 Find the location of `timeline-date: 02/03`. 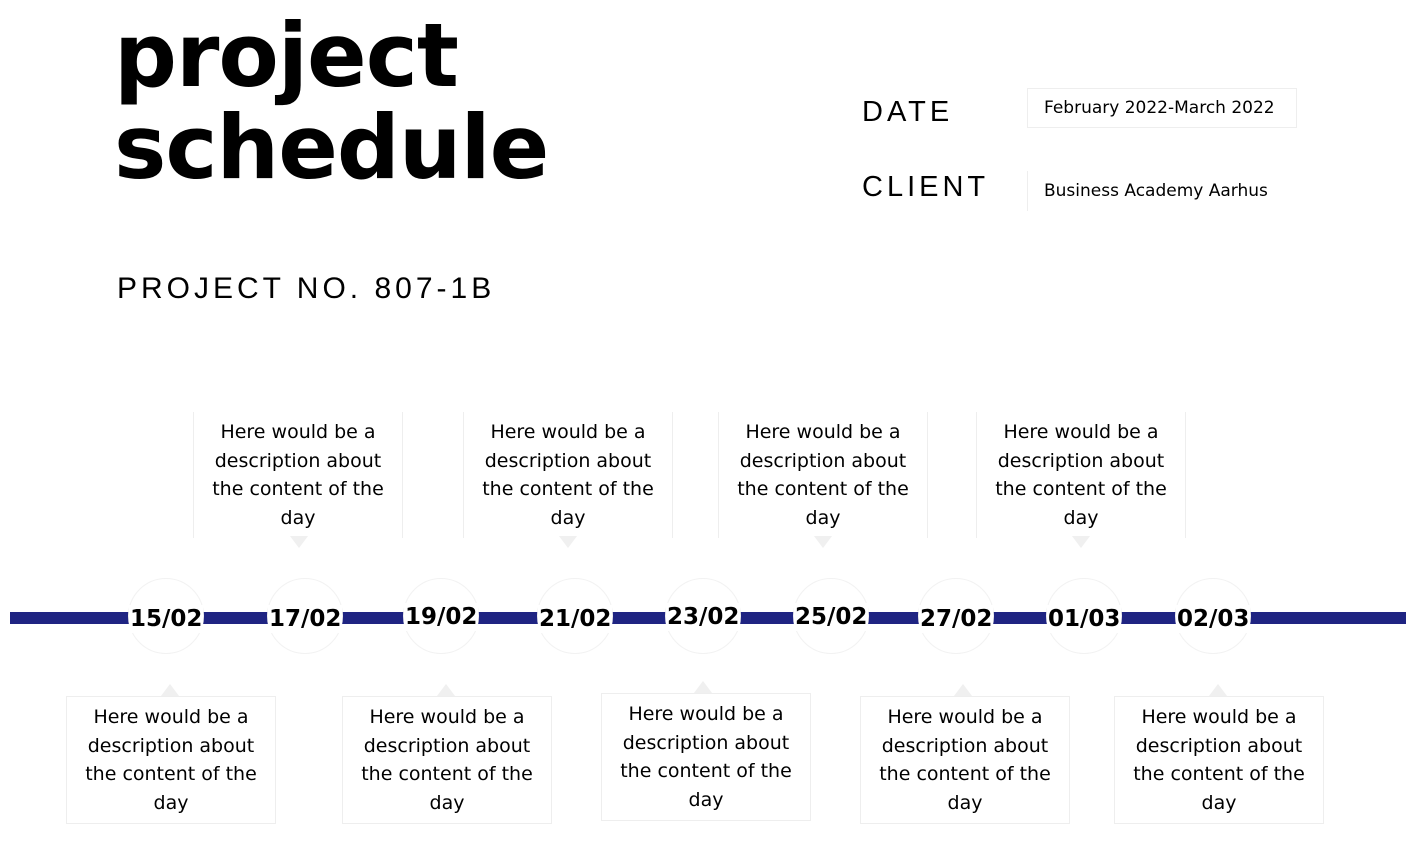

timeline-date: 02/03 is located at coordinates (1213, 619).